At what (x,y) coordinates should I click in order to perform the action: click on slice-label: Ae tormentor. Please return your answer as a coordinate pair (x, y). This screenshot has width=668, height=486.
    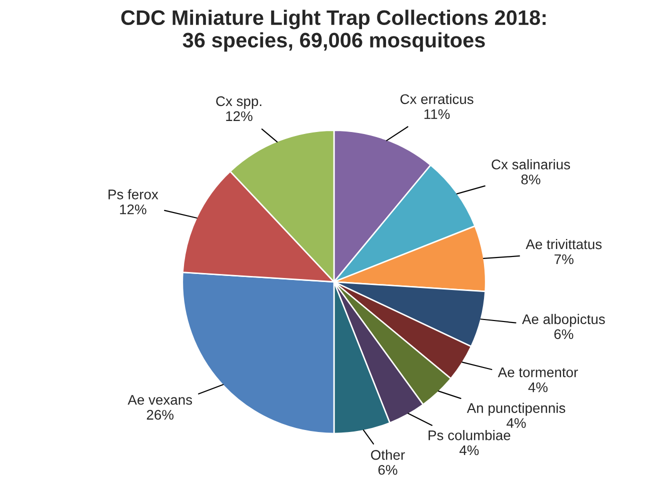
    Looking at the image, I should click on (538, 373).